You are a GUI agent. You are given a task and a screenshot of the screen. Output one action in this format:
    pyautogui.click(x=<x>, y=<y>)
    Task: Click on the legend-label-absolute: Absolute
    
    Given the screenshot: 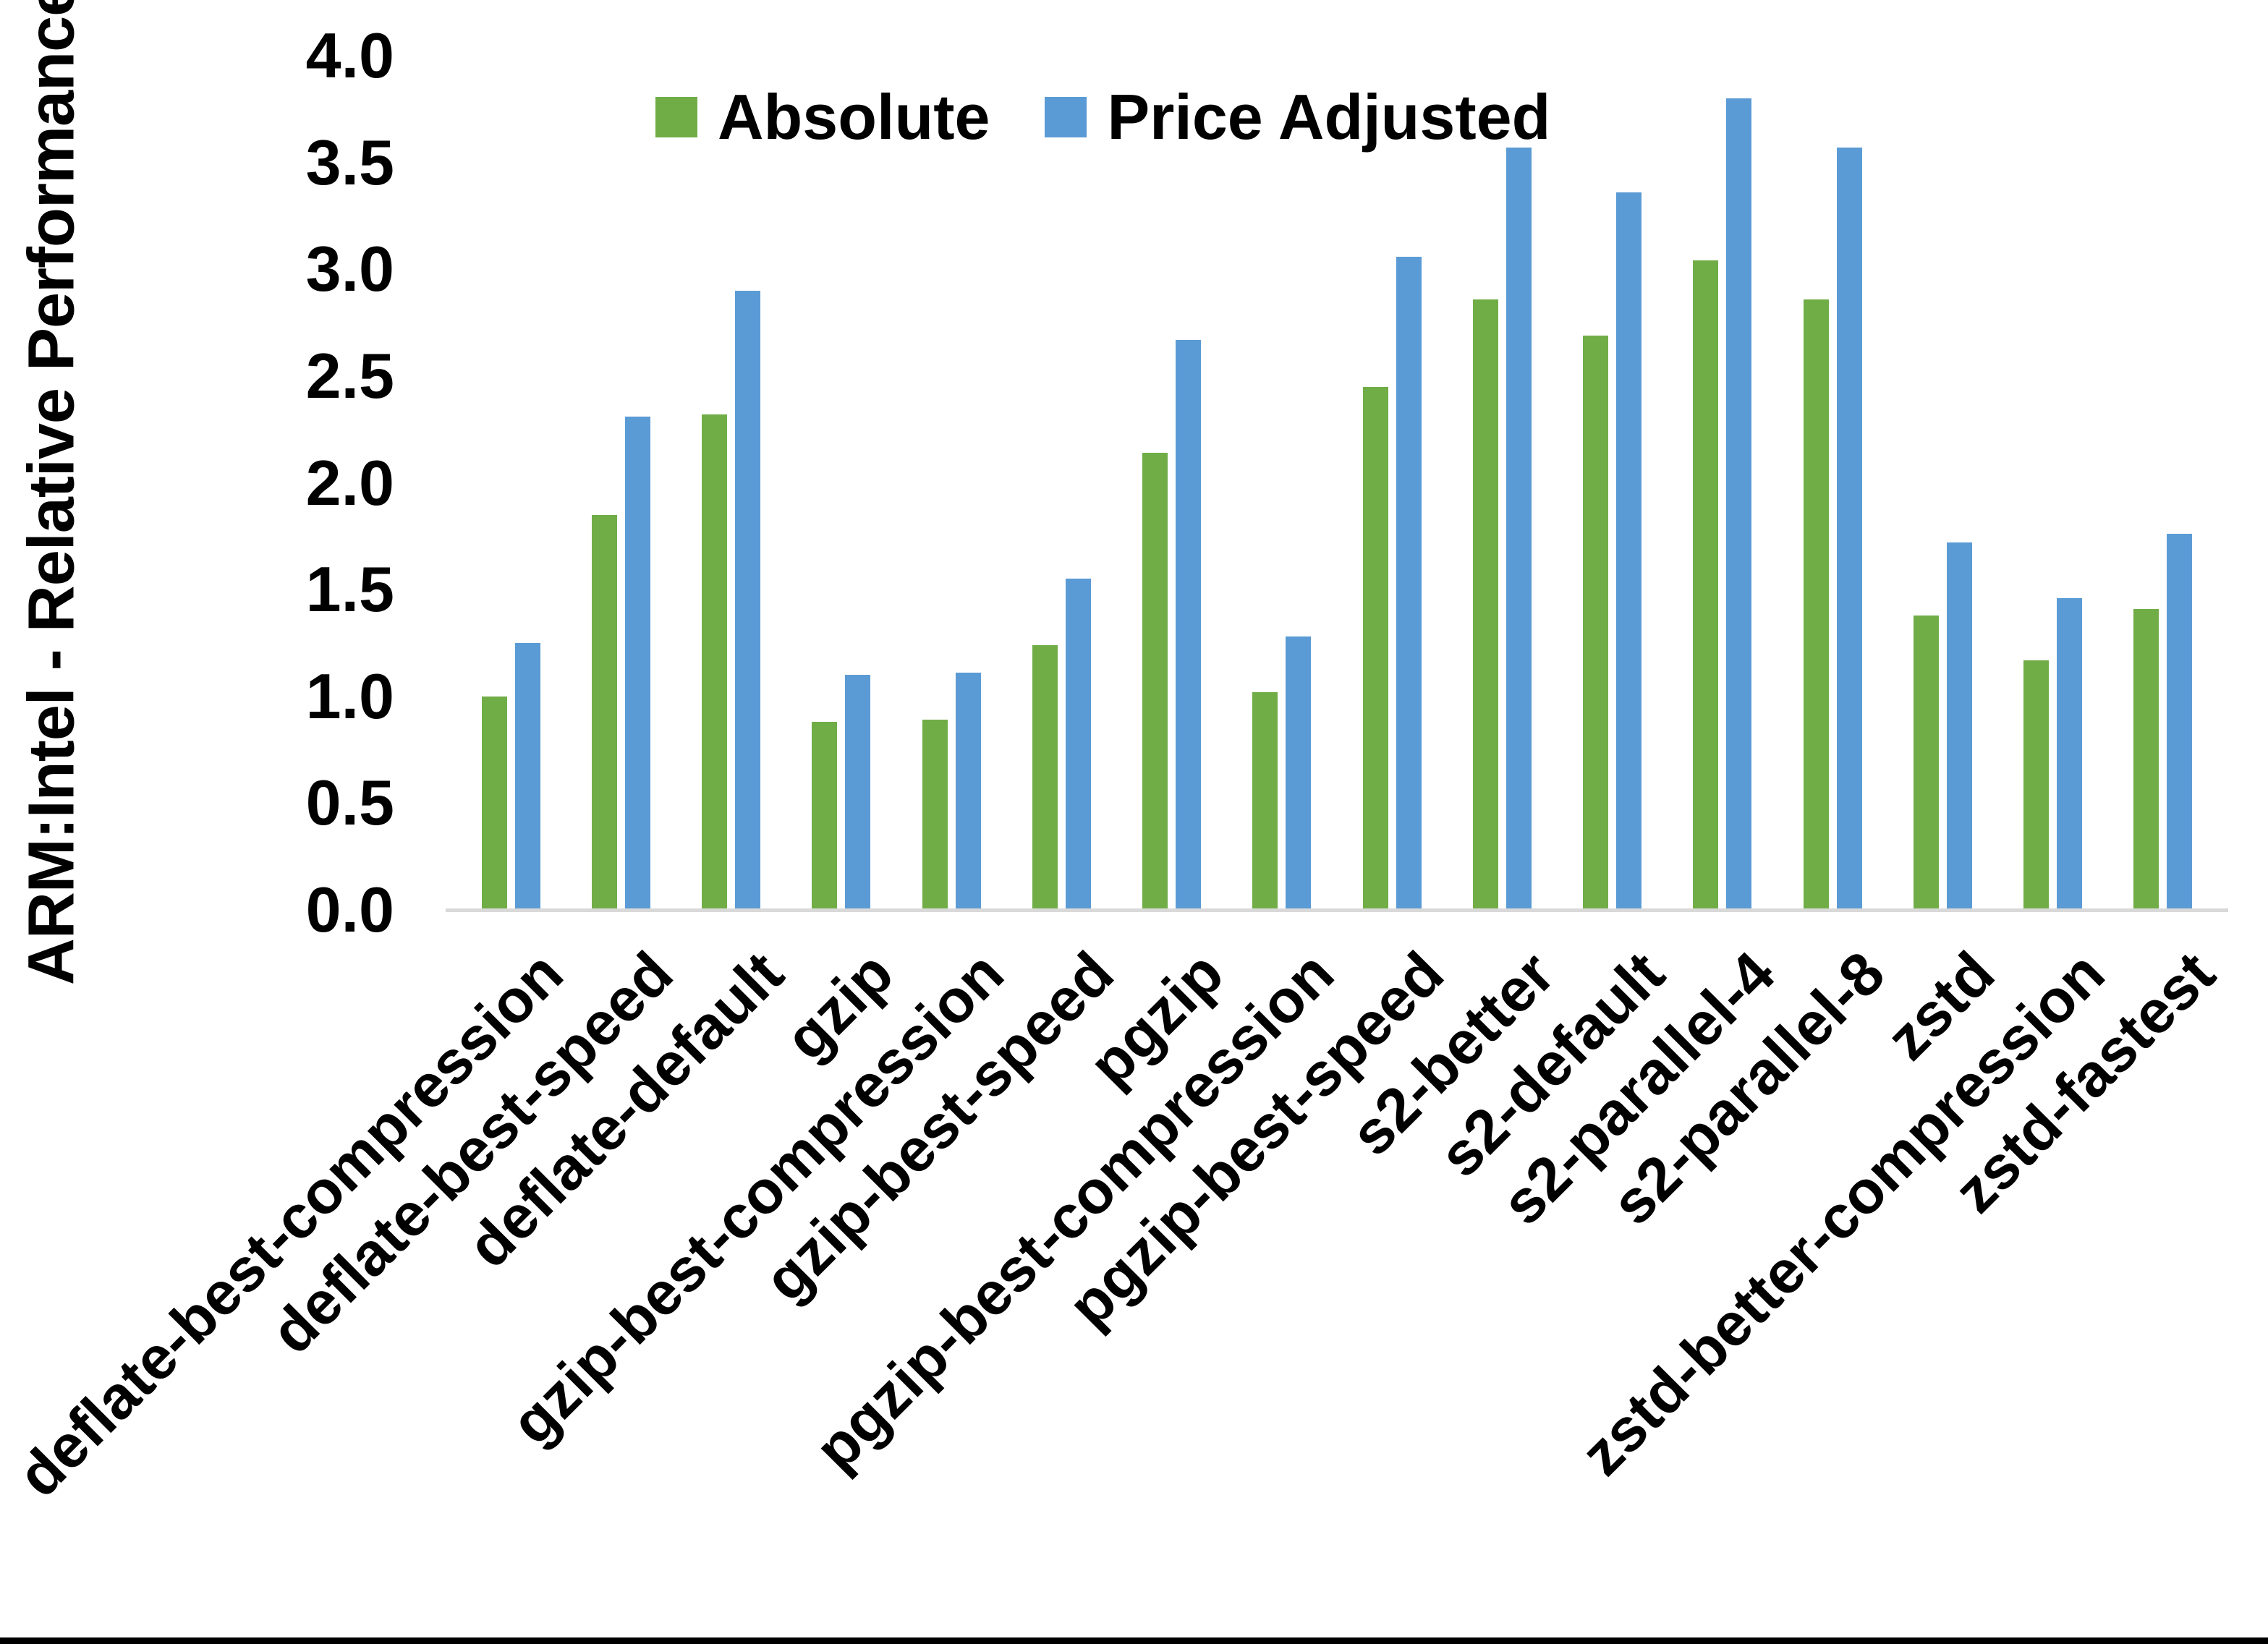 What is the action you would take?
    pyautogui.click(x=854, y=117)
    